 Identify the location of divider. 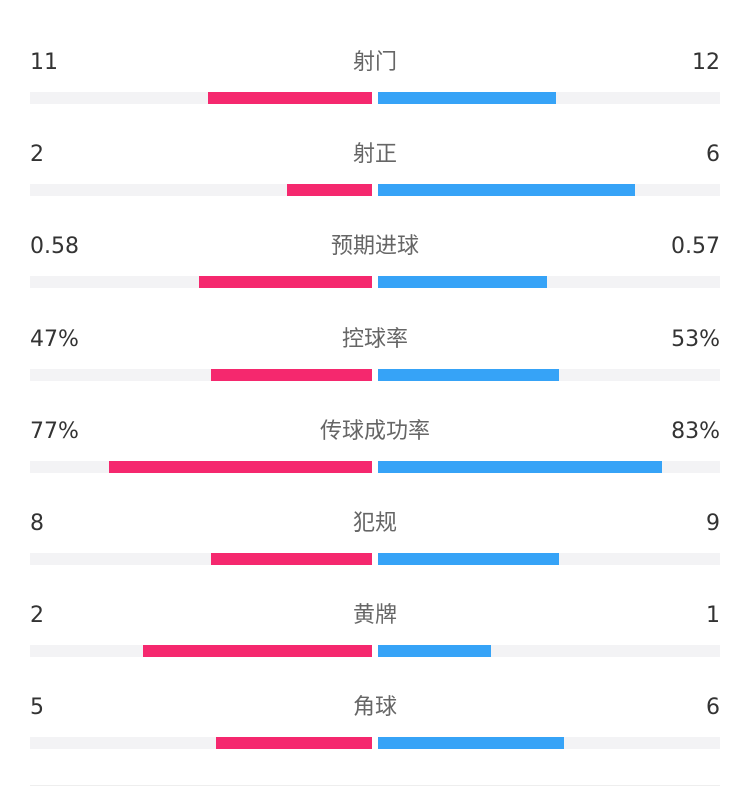
(375, 785).